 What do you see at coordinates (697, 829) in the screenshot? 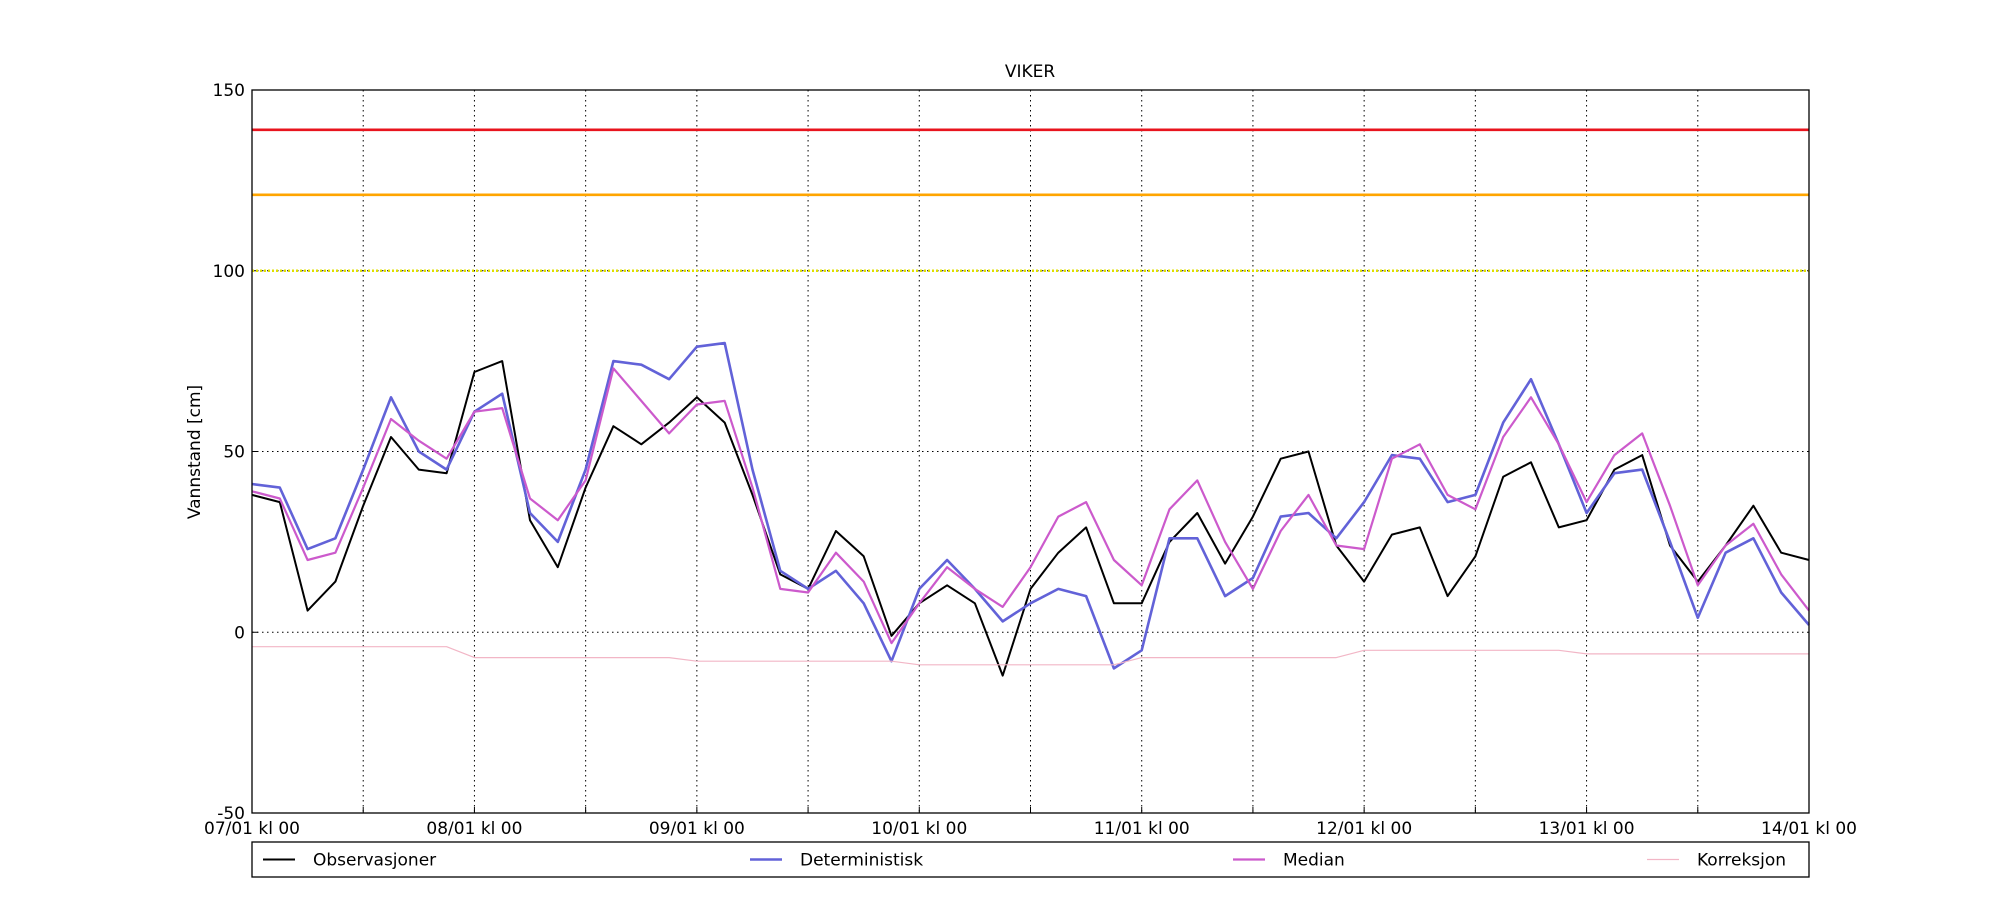
I see `x-tick-label: 09/01 kl 00` at bounding box center [697, 829].